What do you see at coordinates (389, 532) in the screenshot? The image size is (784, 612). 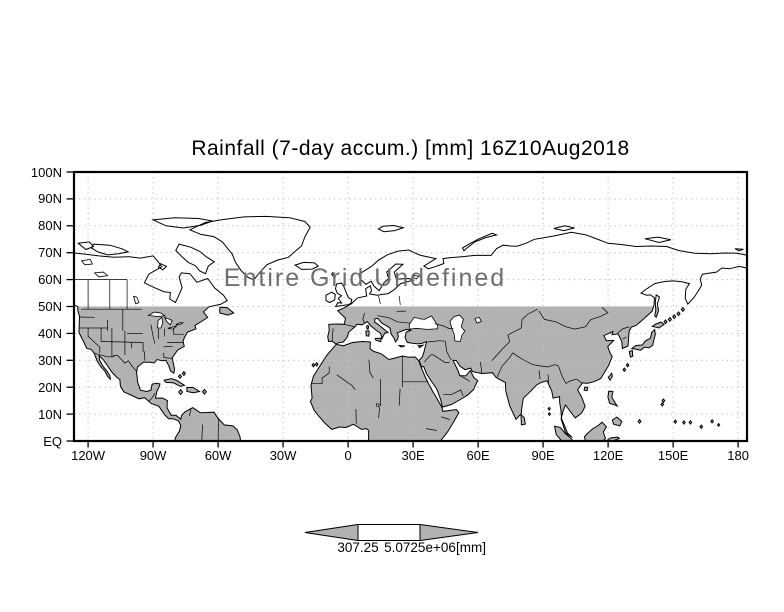 I see `colorbar-box` at bounding box center [389, 532].